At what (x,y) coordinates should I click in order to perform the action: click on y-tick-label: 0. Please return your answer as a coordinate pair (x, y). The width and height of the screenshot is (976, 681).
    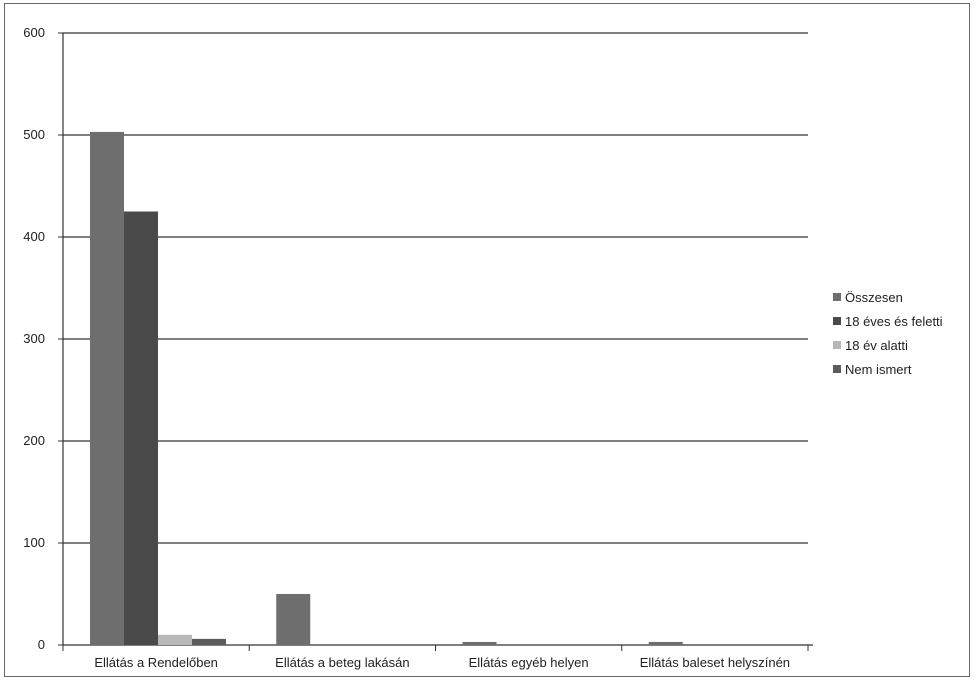
    Looking at the image, I should click on (41, 644).